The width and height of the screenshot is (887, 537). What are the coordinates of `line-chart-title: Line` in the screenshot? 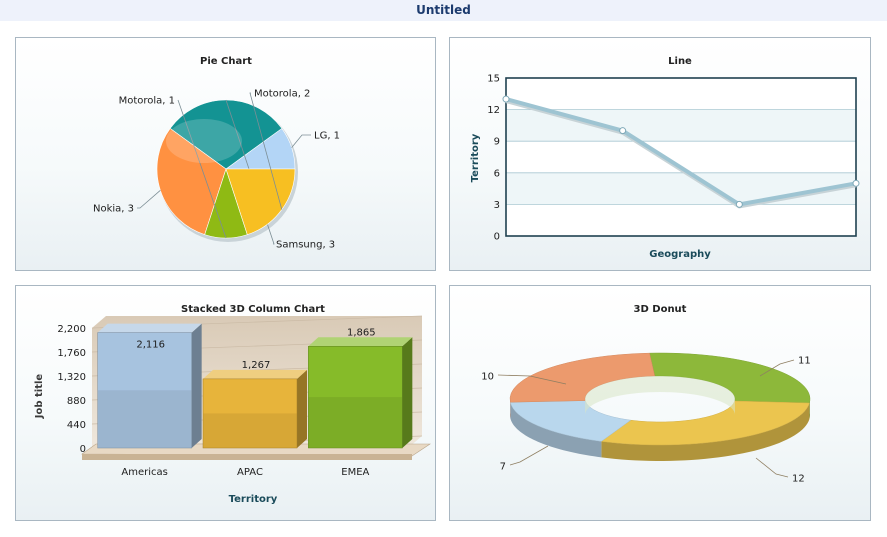 It's located at (680, 61).